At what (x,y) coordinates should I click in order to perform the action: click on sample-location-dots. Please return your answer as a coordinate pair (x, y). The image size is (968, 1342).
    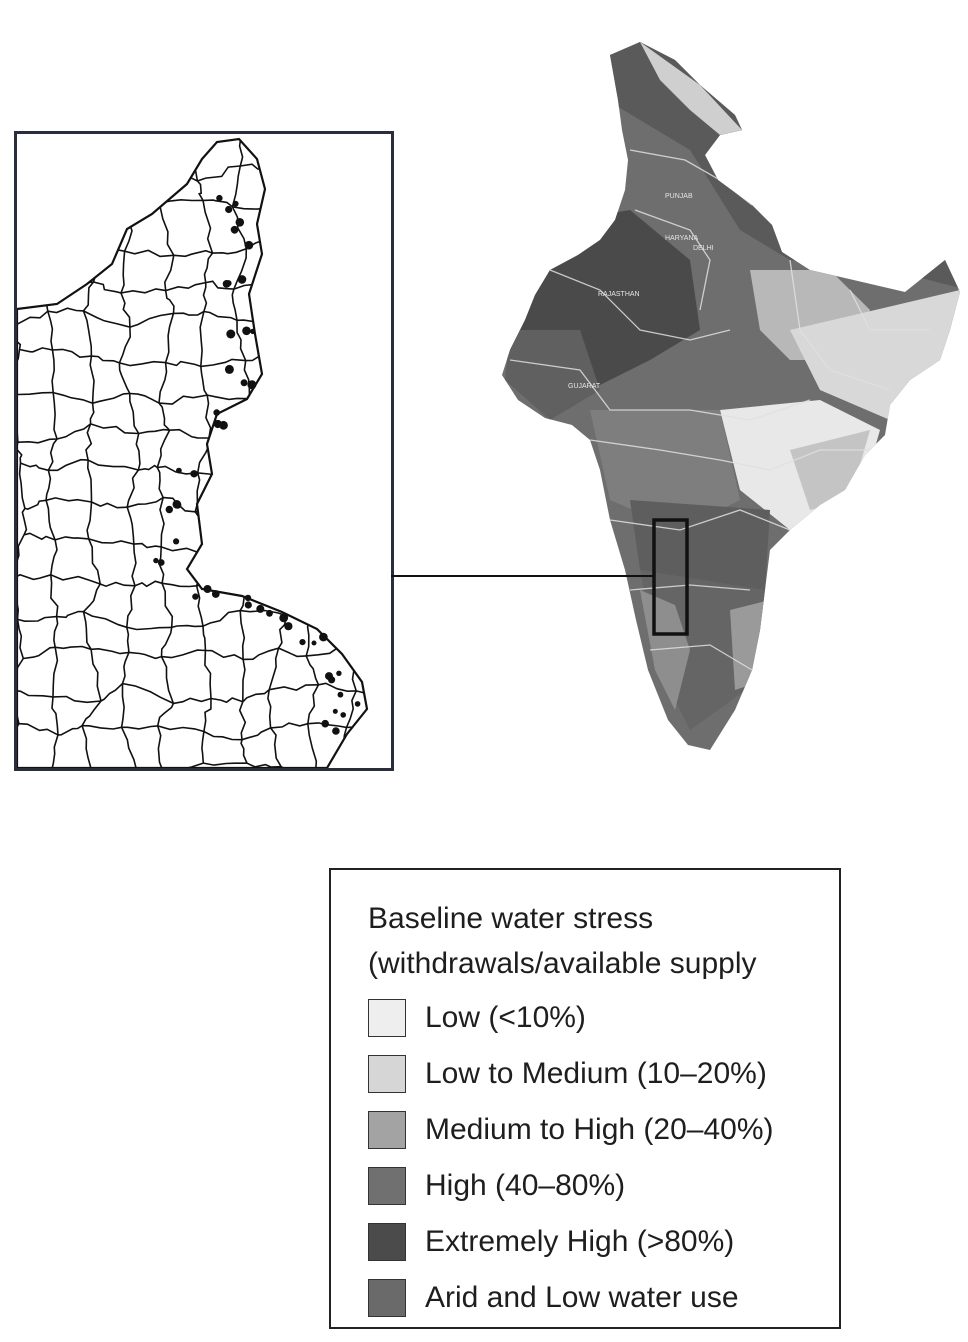
    Looking at the image, I should click on (257, 464).